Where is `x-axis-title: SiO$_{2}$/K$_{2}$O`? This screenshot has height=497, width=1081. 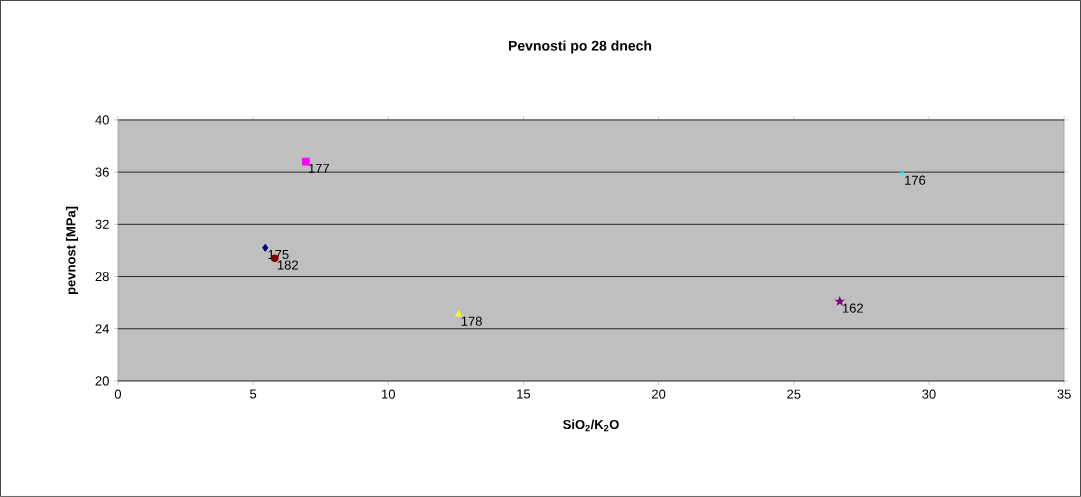
x-axis-title: SiO$_{2}$/K$_{2}$O is located at coordinates (591, 425).